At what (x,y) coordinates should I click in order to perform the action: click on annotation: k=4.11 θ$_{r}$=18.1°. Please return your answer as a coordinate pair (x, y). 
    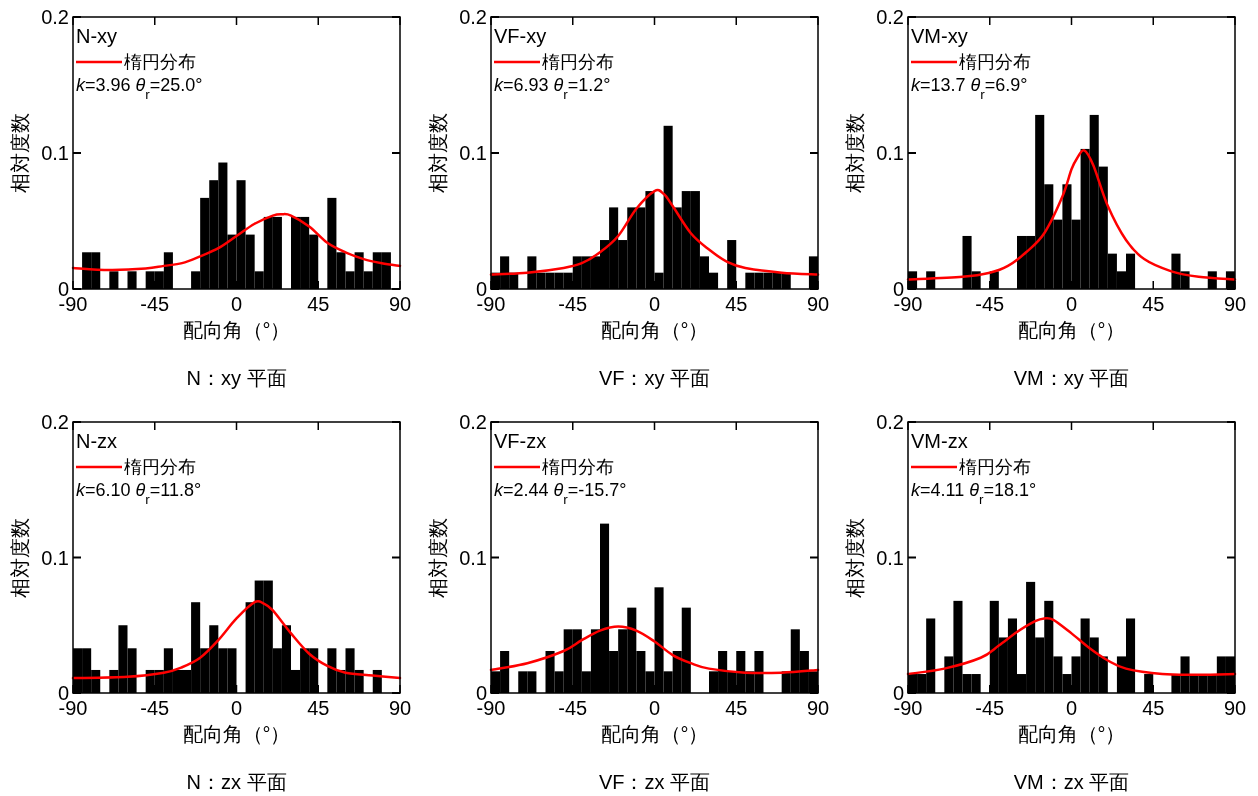
    Looking at the image, I should click on (974, 493).